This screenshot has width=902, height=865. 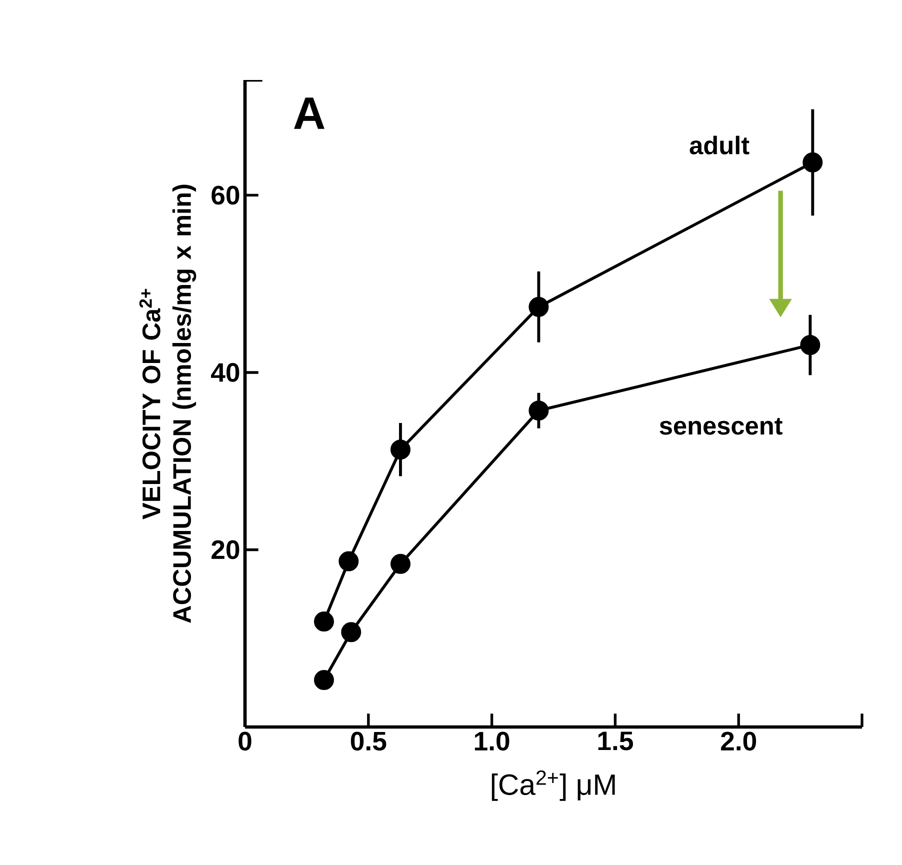 I want to click on x-tick-label: 2.0, so click(x=738, y=741).